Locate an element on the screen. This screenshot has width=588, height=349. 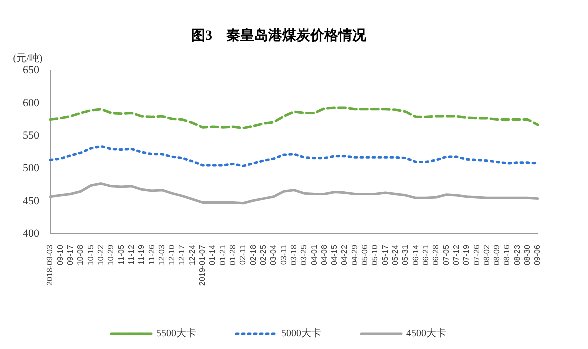
y-tick-label: 550 is located at coordinates (31, 136).